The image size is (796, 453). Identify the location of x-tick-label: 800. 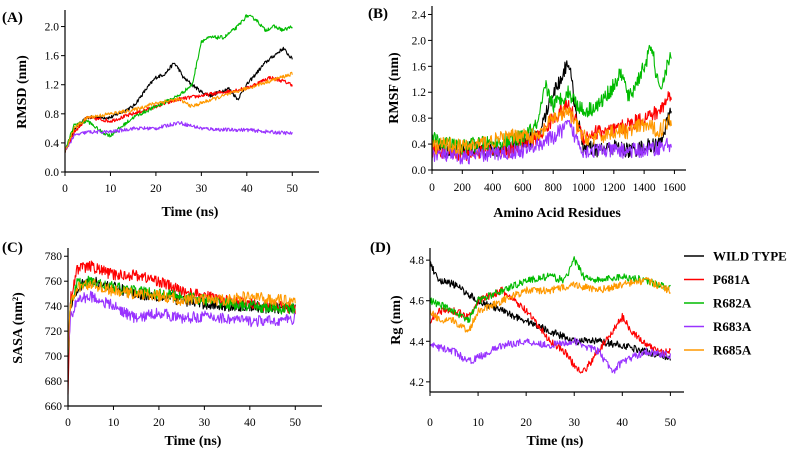
(554, 188).